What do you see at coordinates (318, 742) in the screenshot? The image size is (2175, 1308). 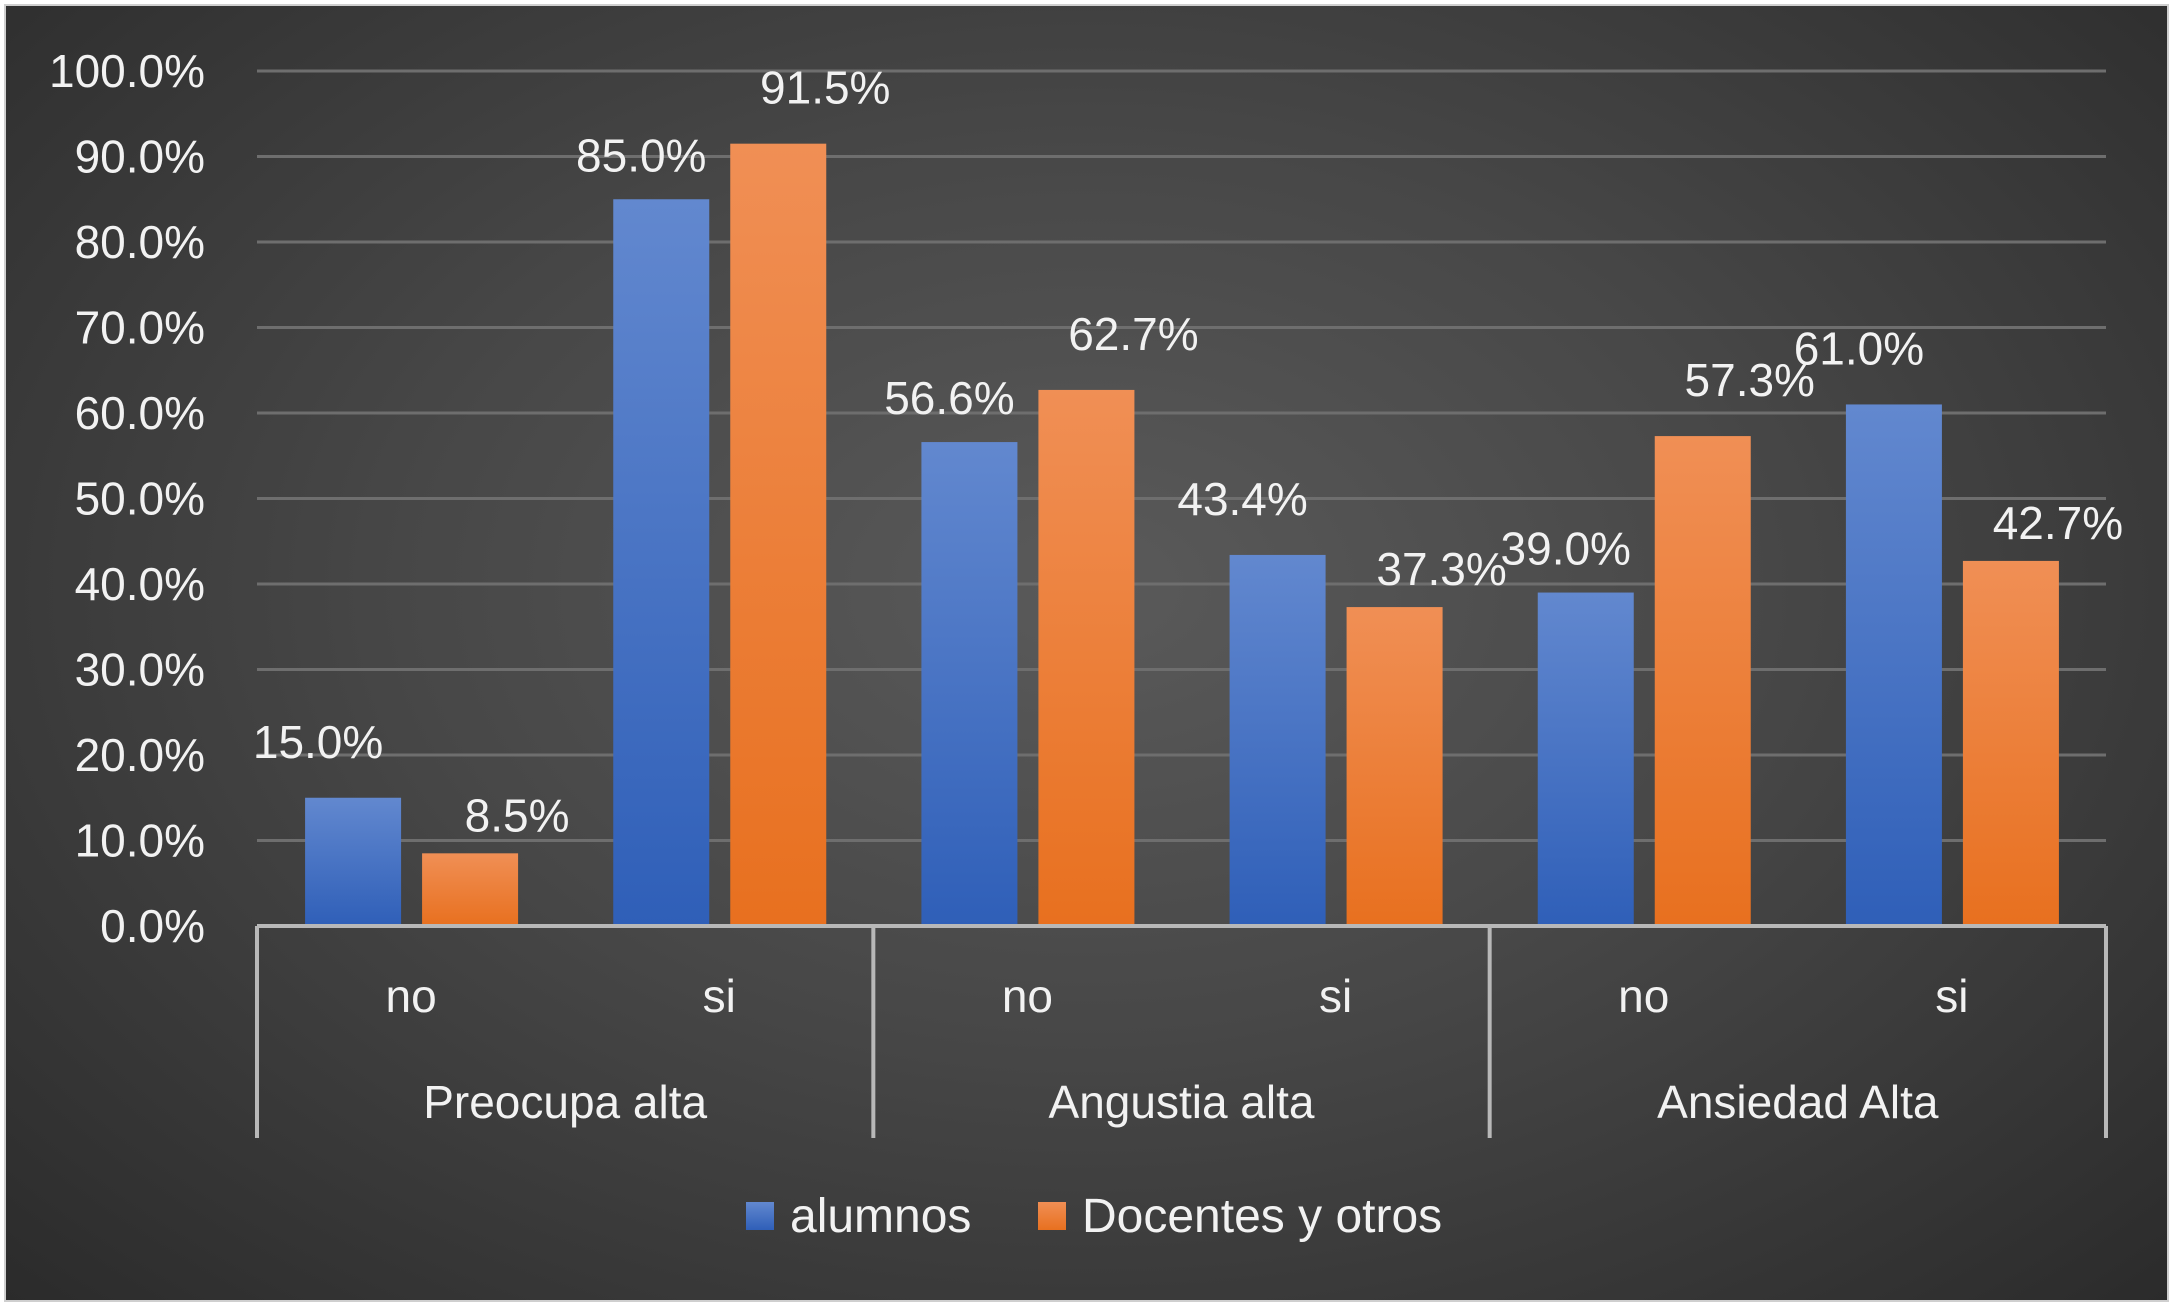 I see `data-label: 15.0%` at bounding box center [318, 742].